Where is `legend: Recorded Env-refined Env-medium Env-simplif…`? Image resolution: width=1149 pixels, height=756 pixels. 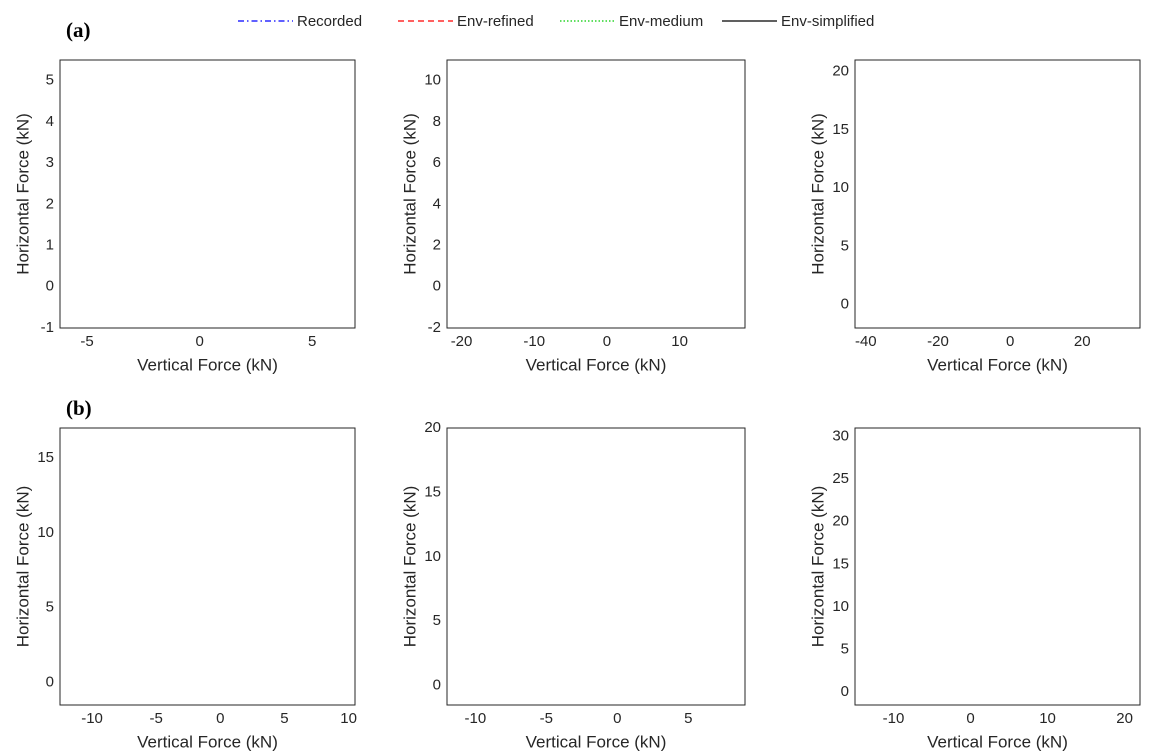
legend: Recorded Env-refined Env-medium Env-simplif… is located at coordinates (556, 21).